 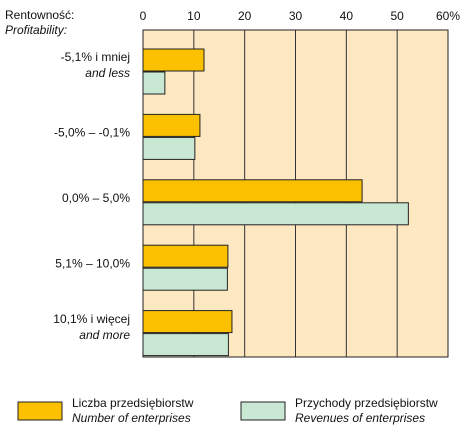 What do you see at coordinates (92, 133) in the screenshot?
I see `y-tick-label: -5,0% – -0,1%` at bounding box center [92, 133].